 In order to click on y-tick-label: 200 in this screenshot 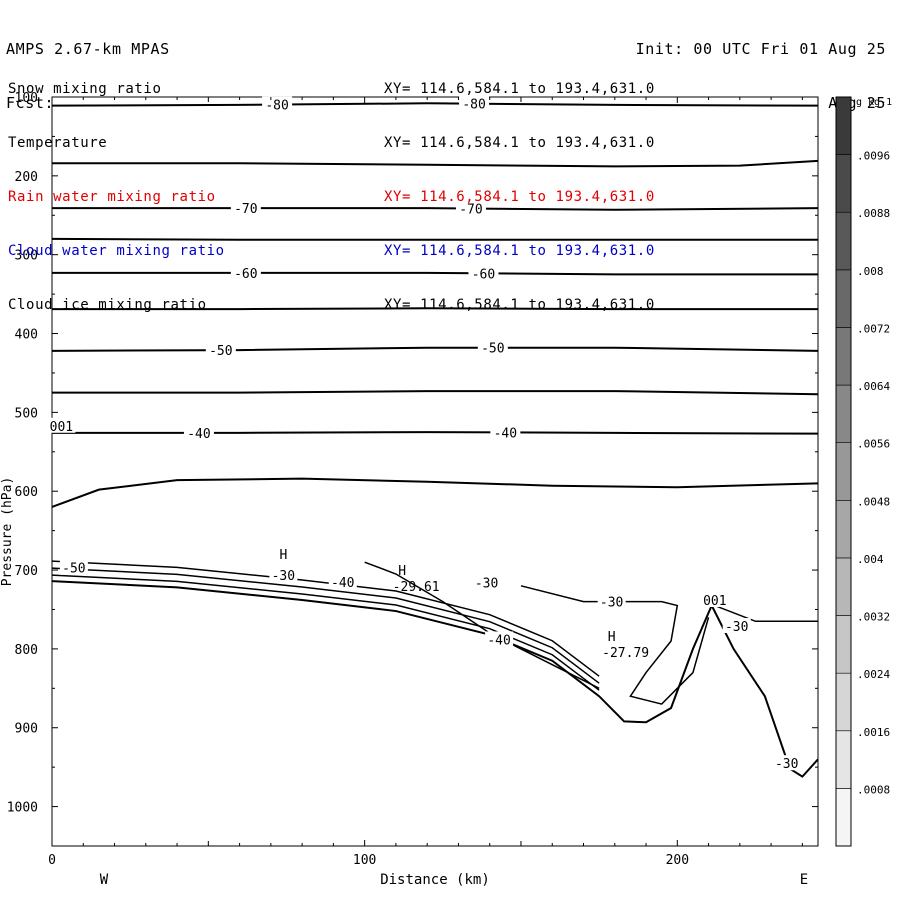, I will do `click(26, 177)`.